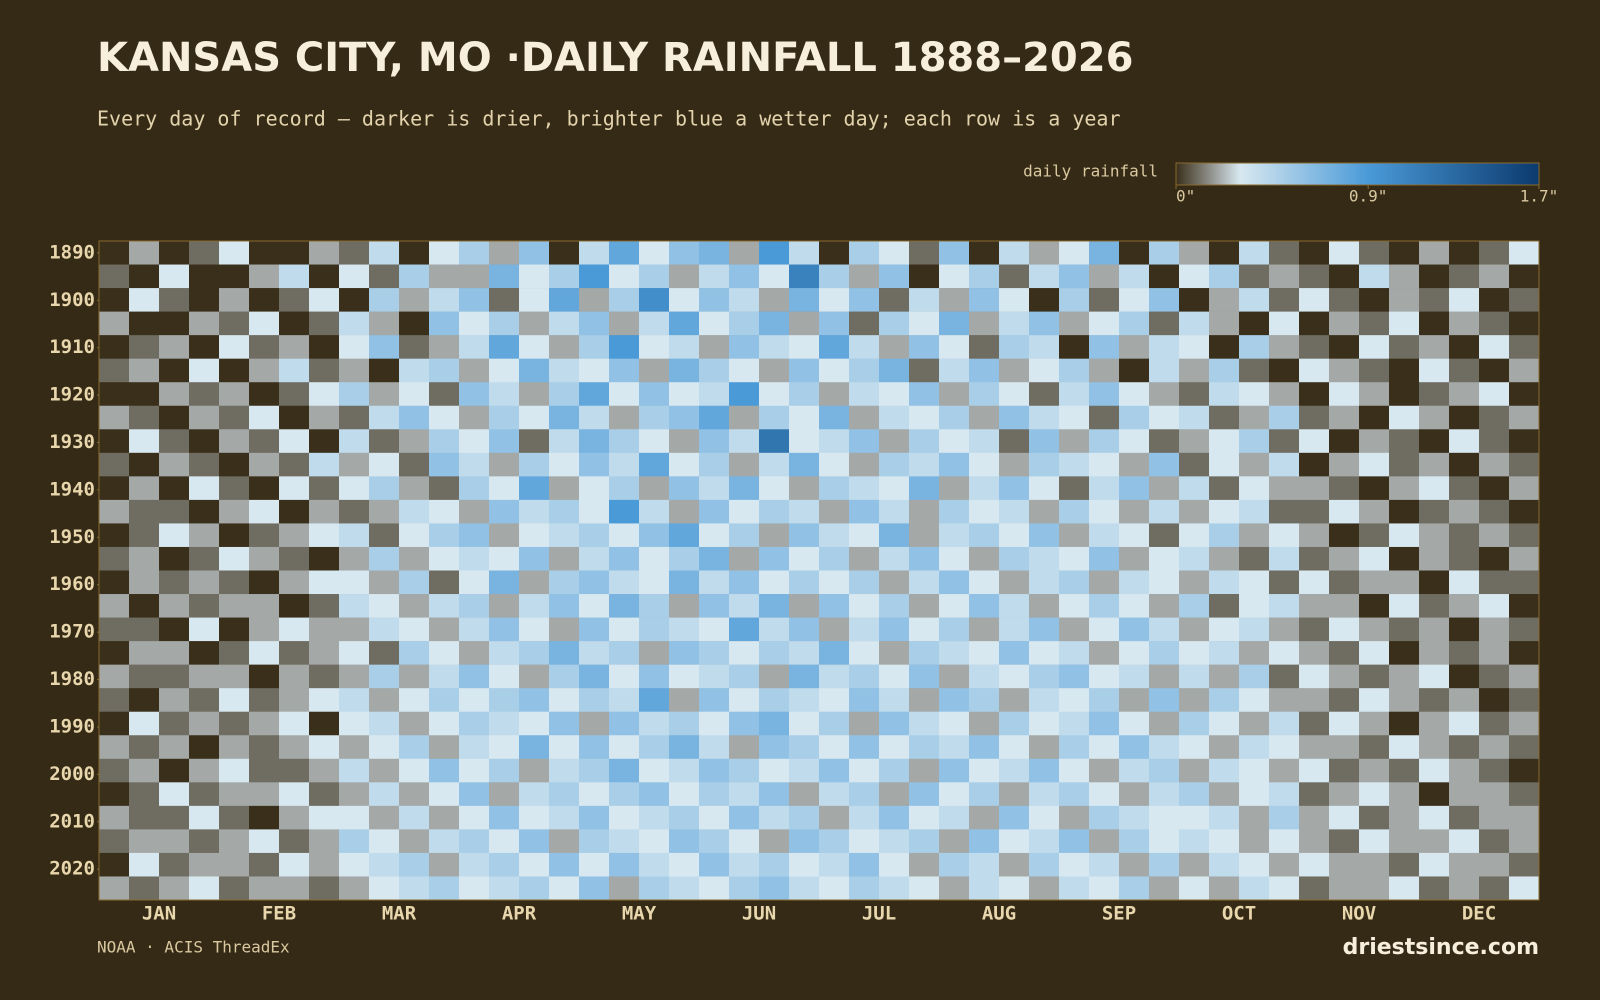 Image resolution: width=1600 pixels, height=1000 pixels. Describe the element at coordinates (72, 442) in the screenshot. I see `y-tick-label: 1930` at that location.